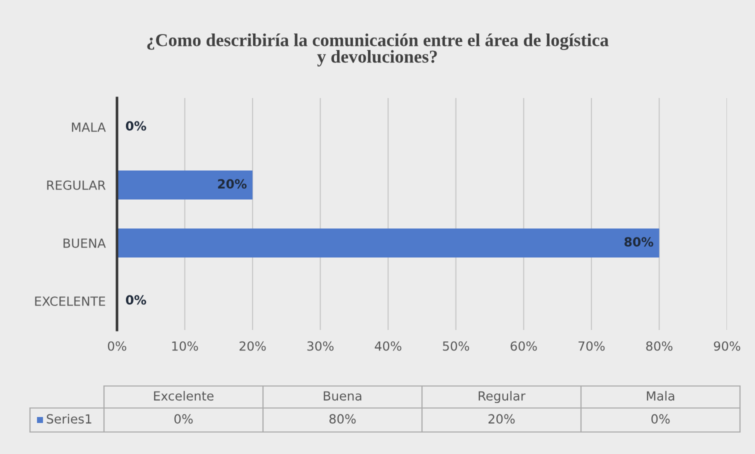 The image size is (755, 454). Describe the element at coordinates (378, 50) in the screenshot. I see `chart-title: ¿Como describiría la comunicación entre el área de logística y devoluciones?` at that location.